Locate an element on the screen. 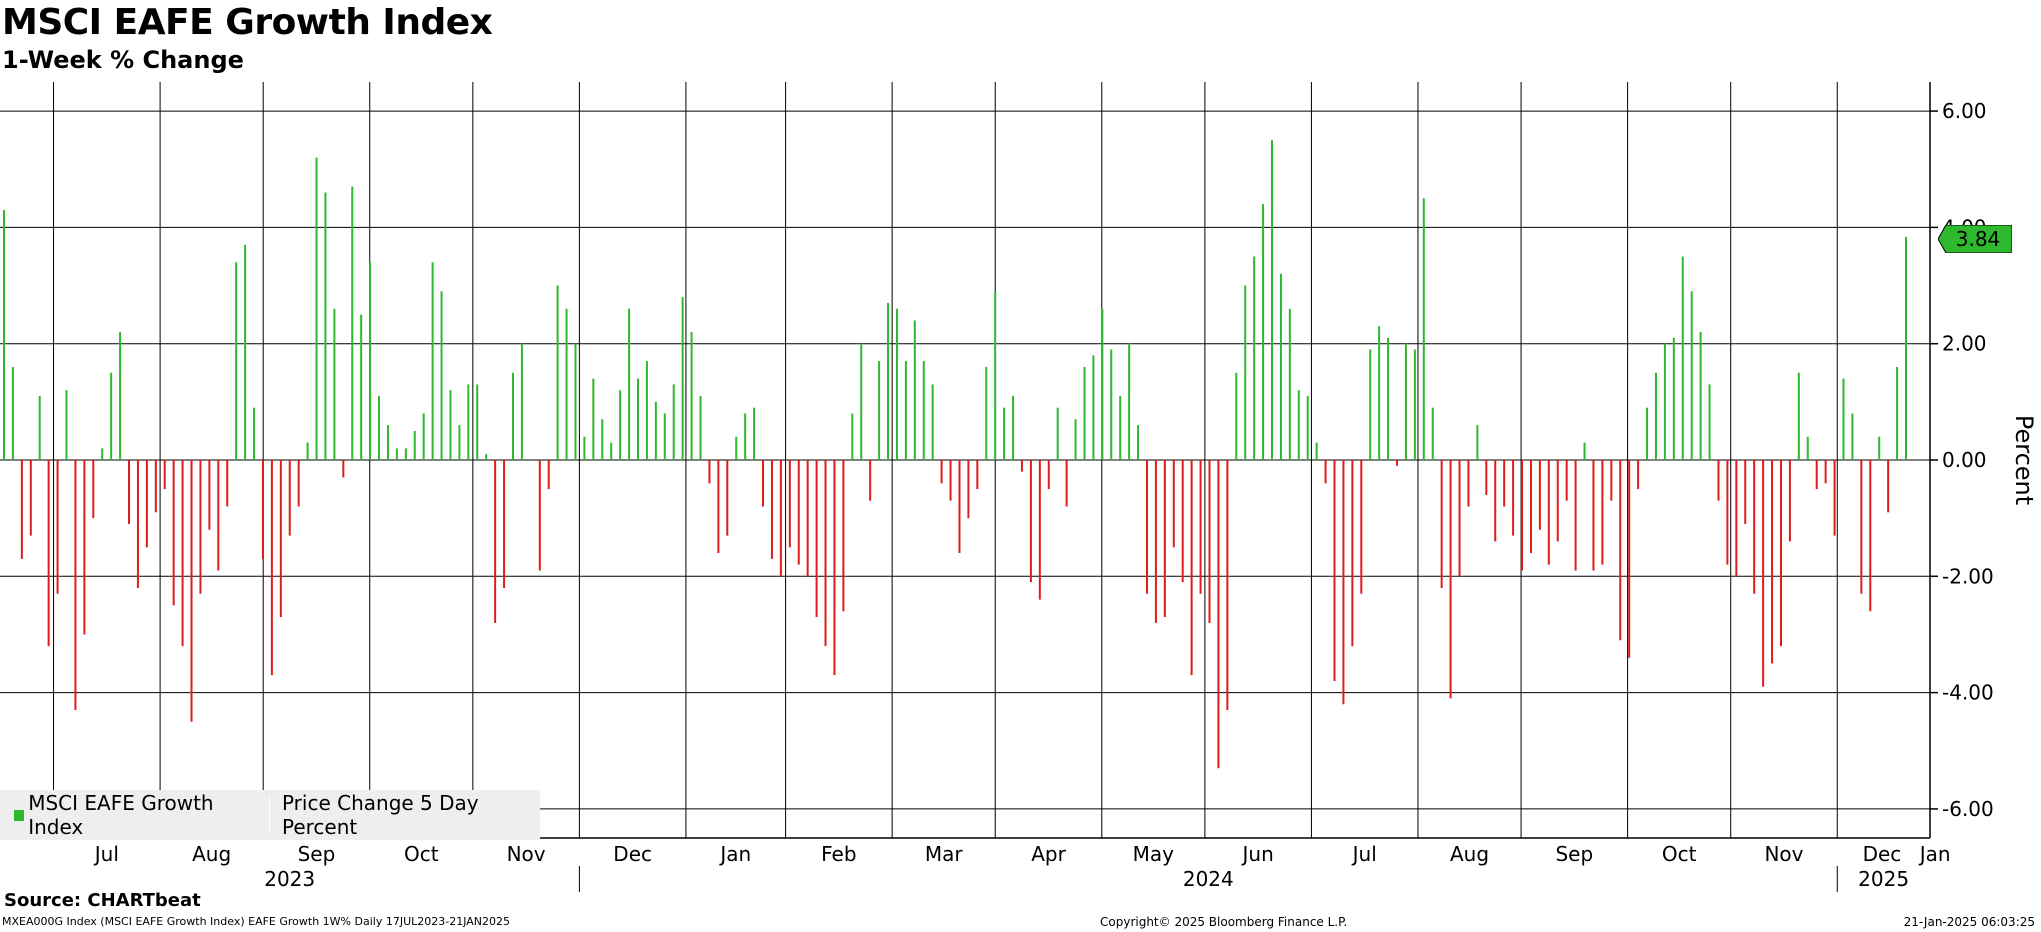 The image size is (2041, 932). x-tick-label: Feb is located at coordinates (838, 854).